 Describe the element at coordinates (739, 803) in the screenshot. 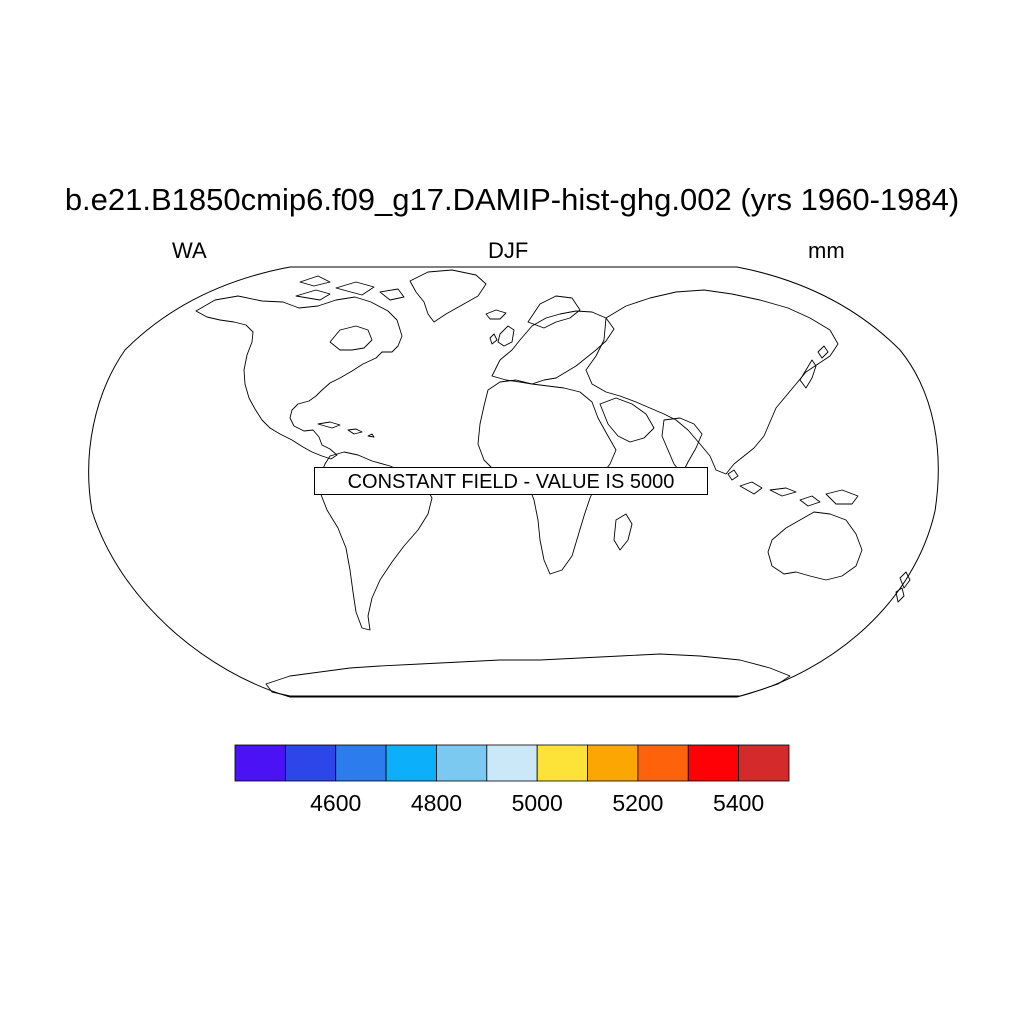

I see `colorbar-tick-label: 5400` at that location.